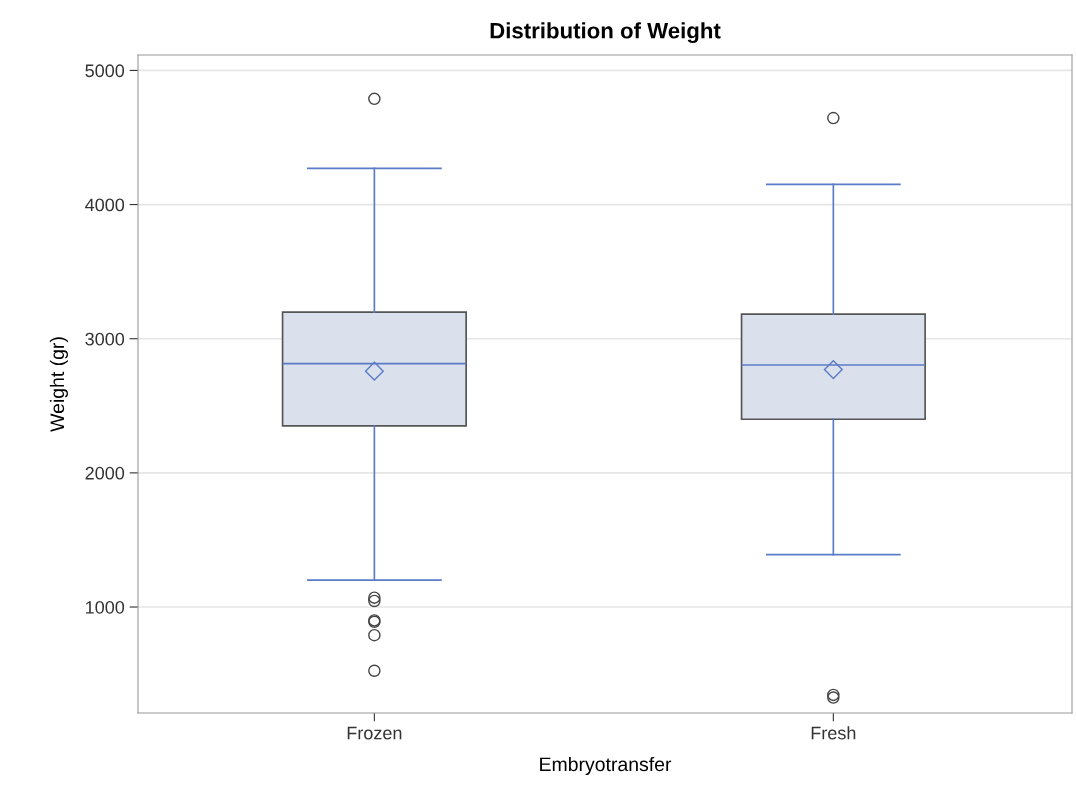 This screenshot has width=1076, height=798. I want to click on chart-title: Distribution of Weight, so click(605, 33).